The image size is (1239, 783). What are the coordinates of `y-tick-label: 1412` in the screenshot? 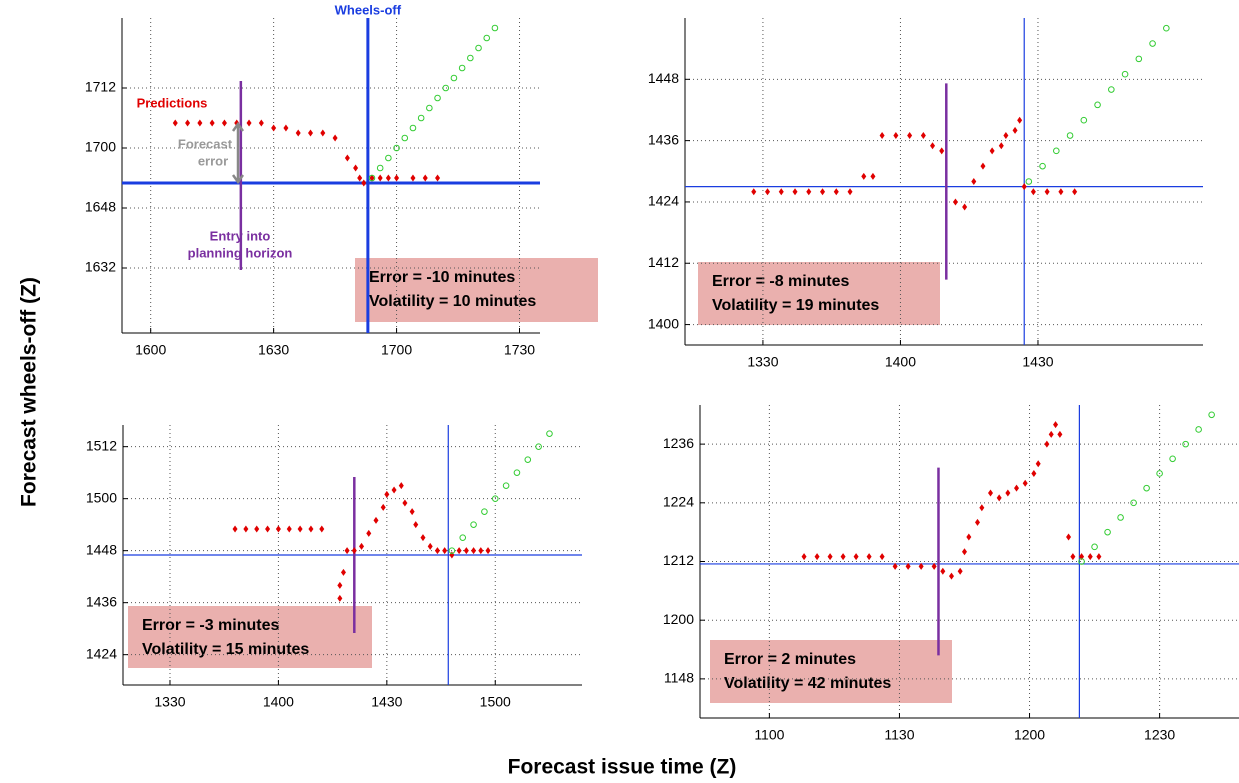 It's located at (663, 262).